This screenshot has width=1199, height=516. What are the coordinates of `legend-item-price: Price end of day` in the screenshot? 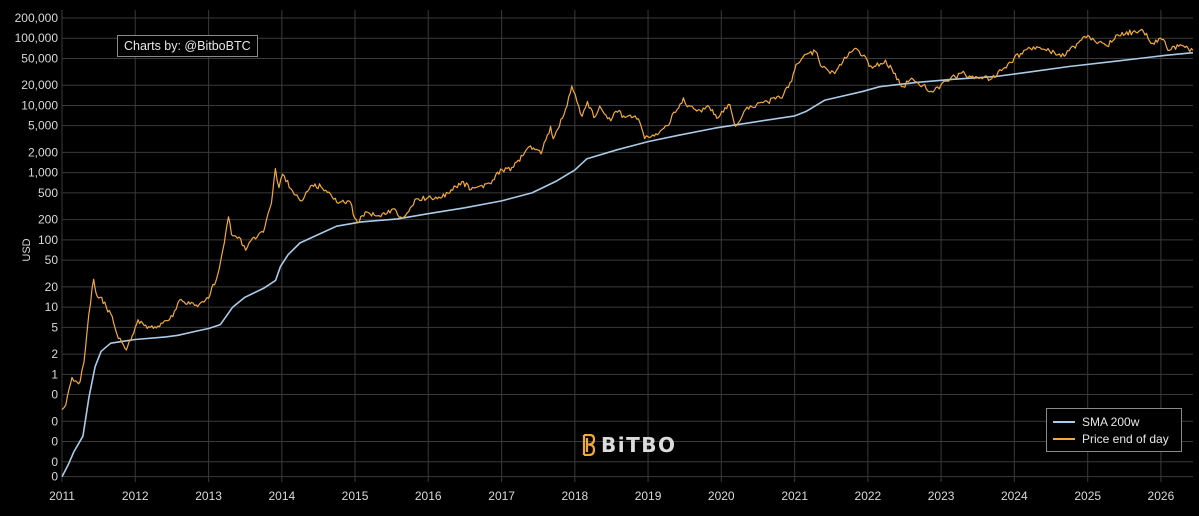 It's located at (1114, 438).